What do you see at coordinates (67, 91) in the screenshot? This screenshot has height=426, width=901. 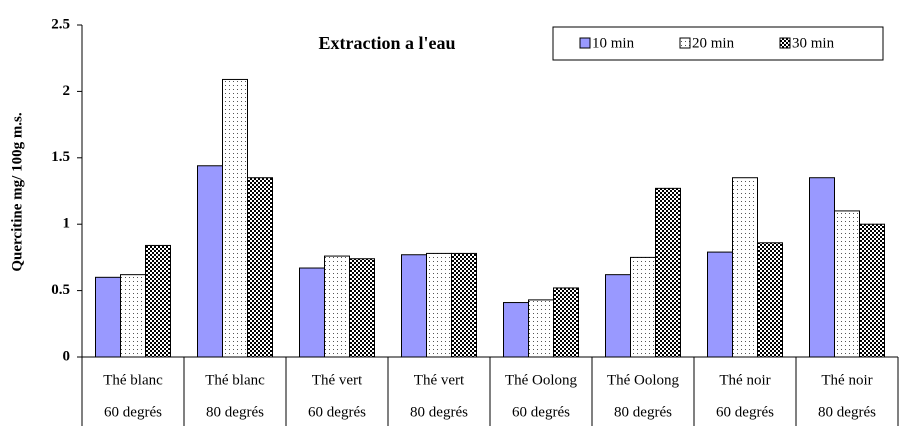 I see `y-tick-label: 2` at bounding box center [67, 91].